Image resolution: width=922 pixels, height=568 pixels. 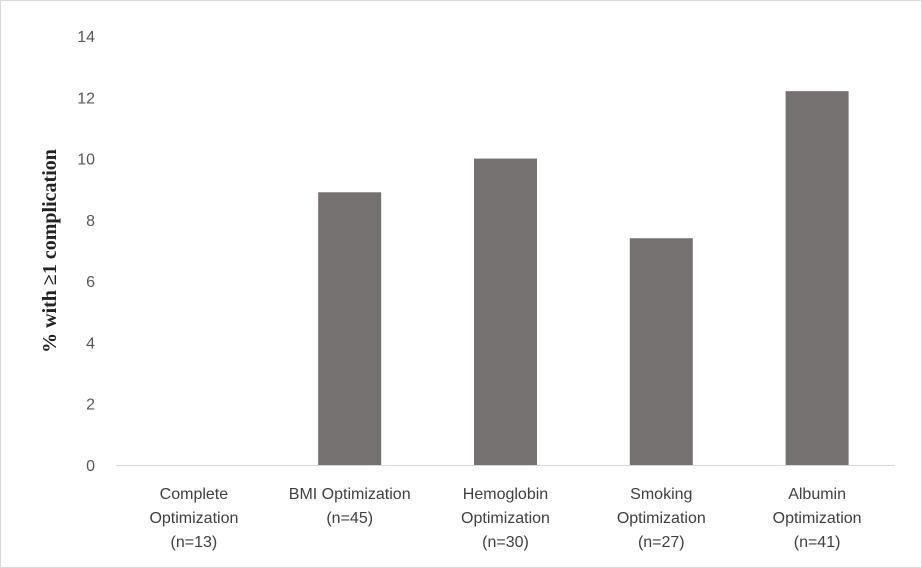 I want to click on x-tick-label-line: (n=45), so click(x=349, y=518).